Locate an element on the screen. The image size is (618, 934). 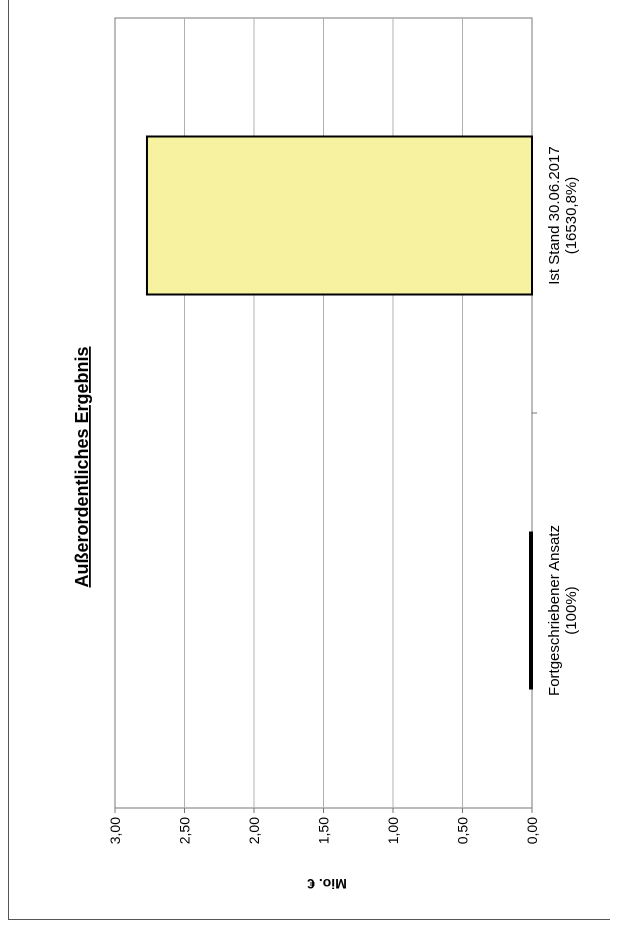
y-tick-label: 3,00 is located at coordinates (115, 830).